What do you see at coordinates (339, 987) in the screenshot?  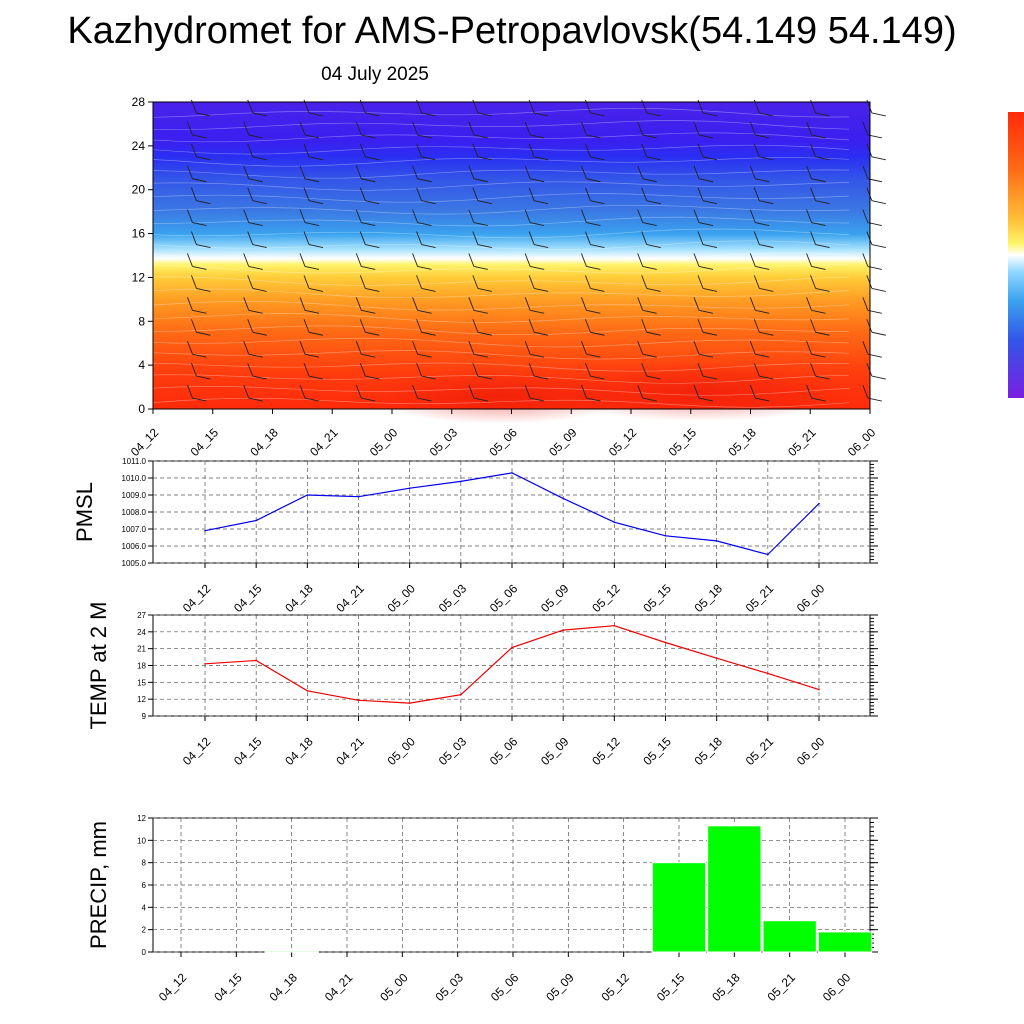 I see `x-tick-label: 04_21` at bounding box center [339, 987].